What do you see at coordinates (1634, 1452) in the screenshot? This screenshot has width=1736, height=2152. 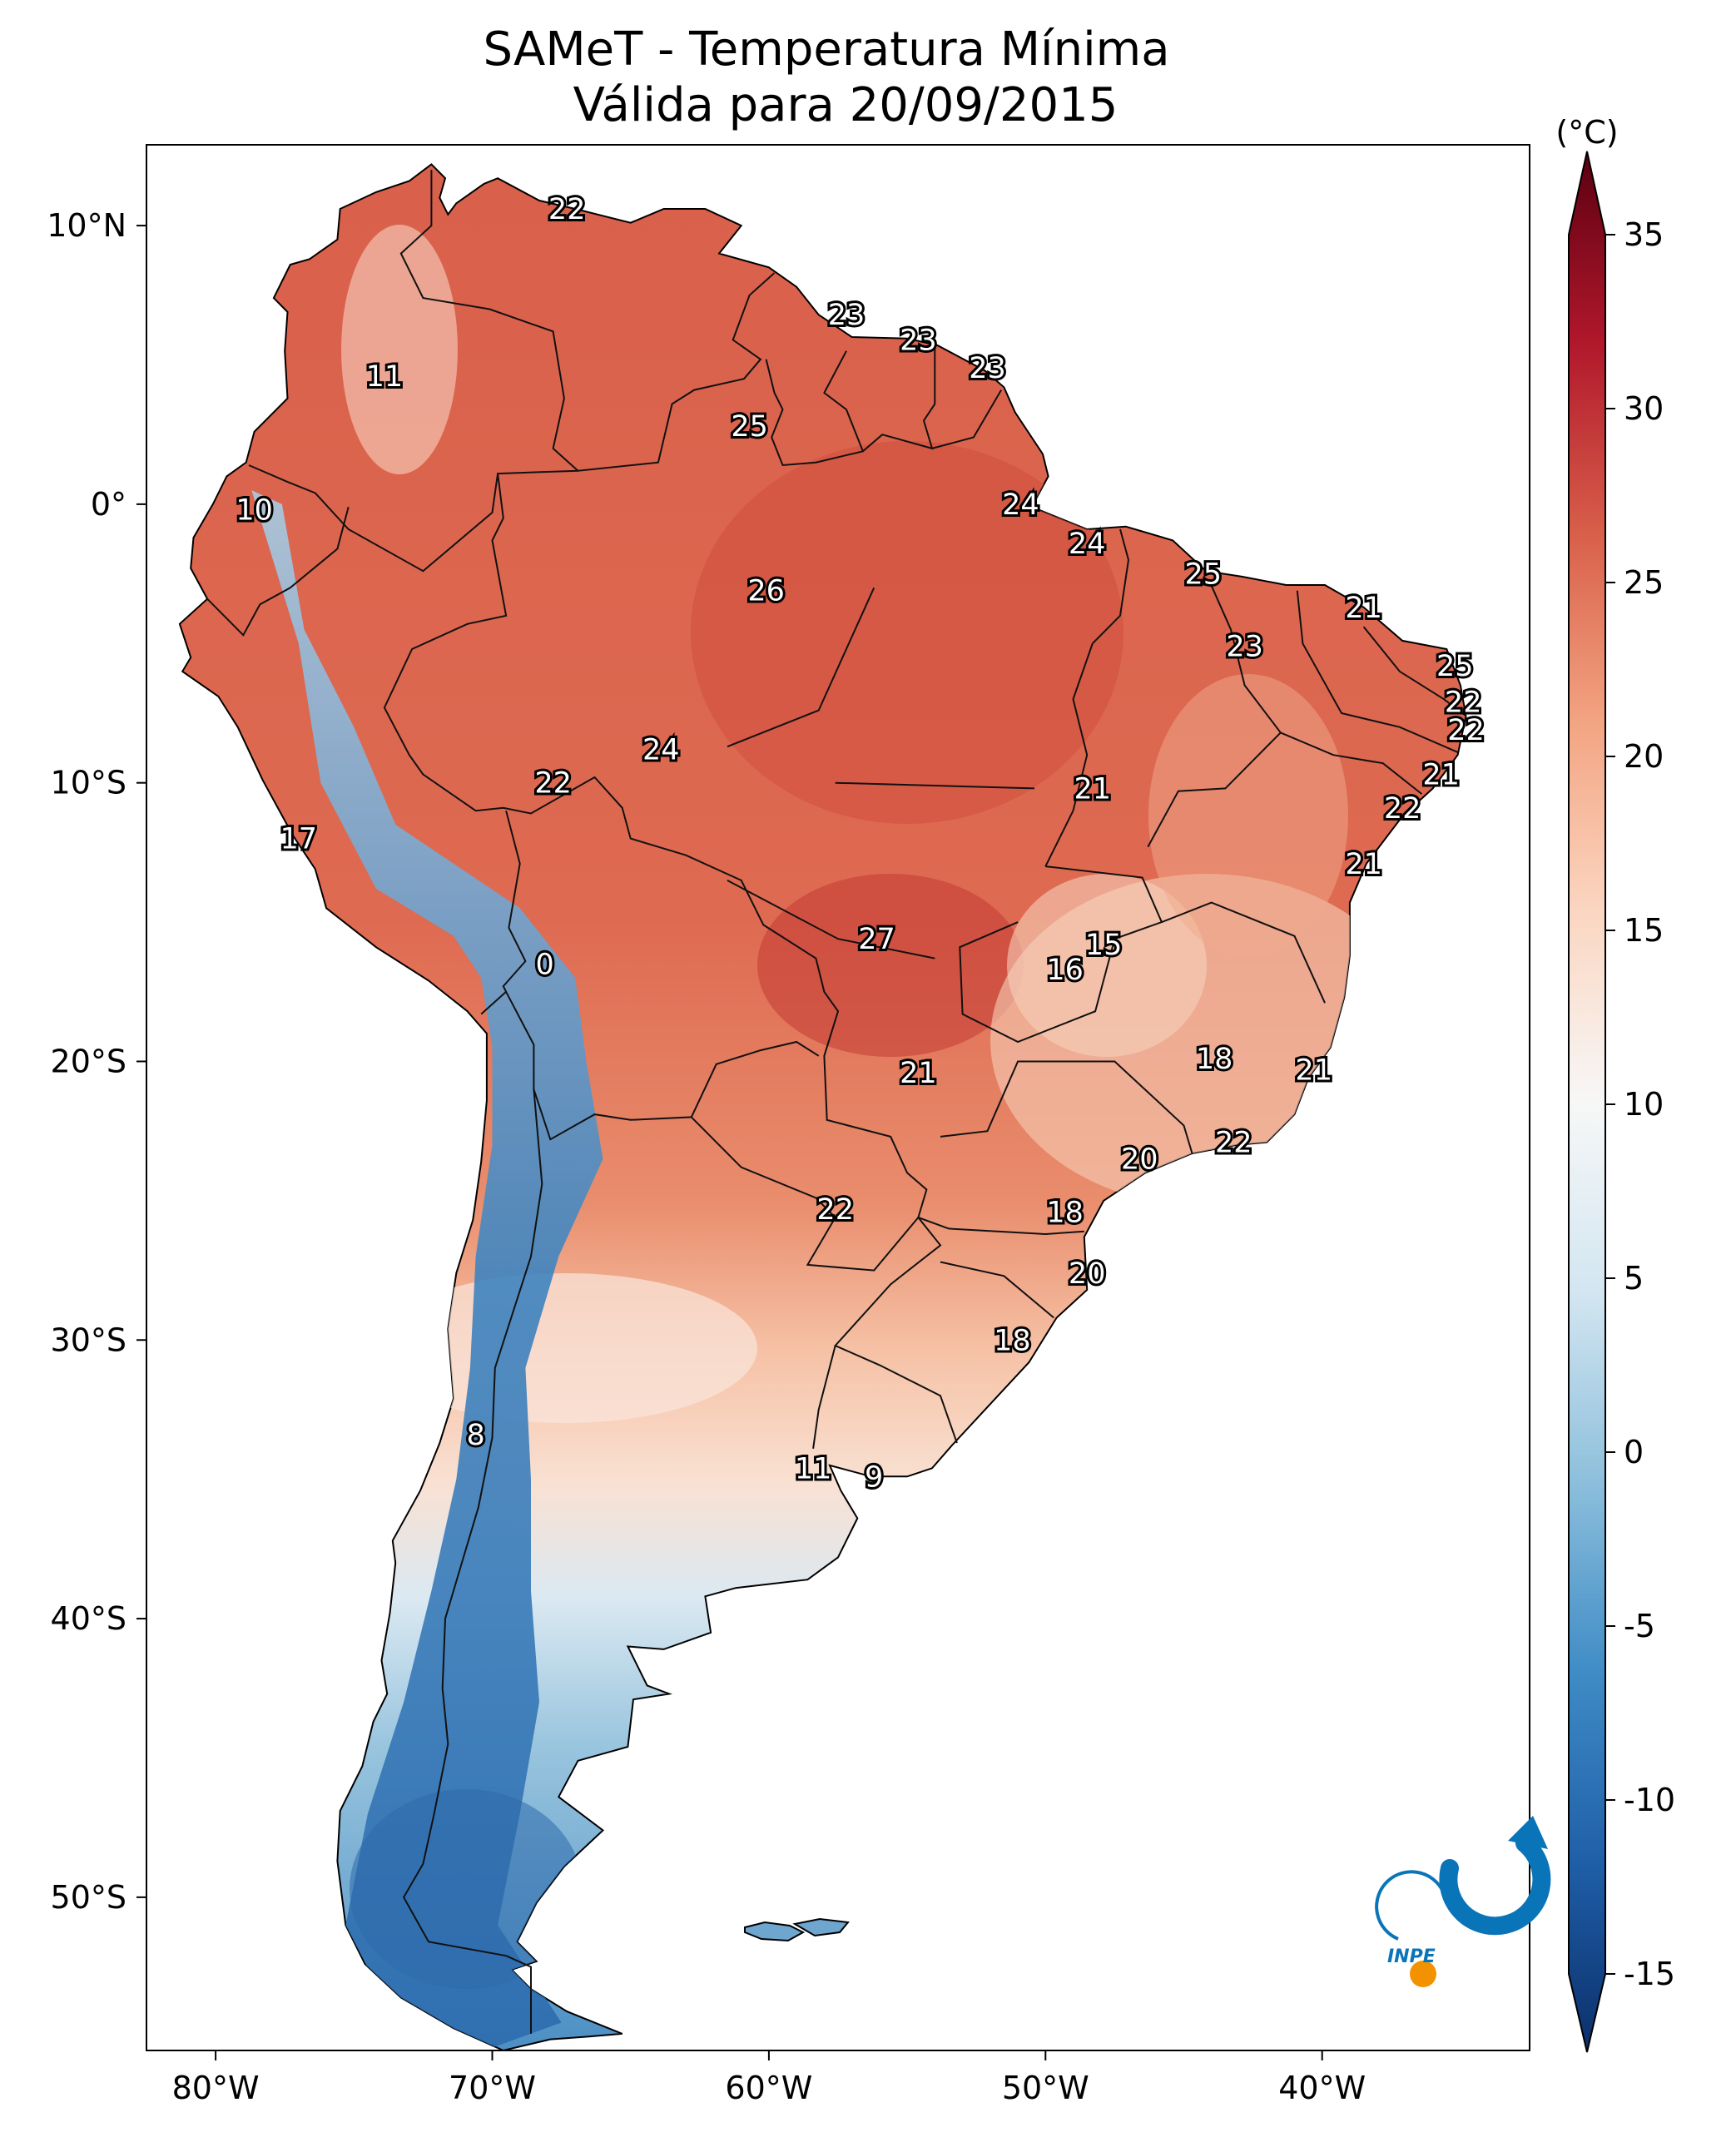 I see `colorbar-tick-label: 0` at bounding box center [1634, 1452].